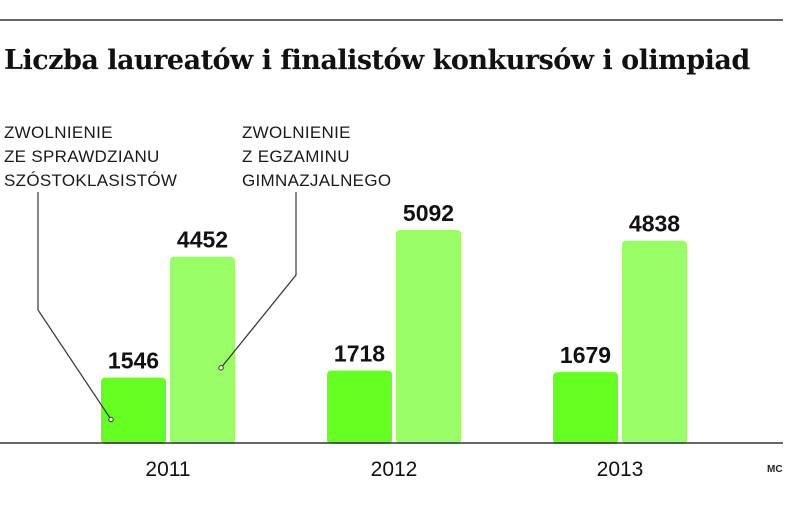 The height and width of the screenshot is (522, 805). I want to click on series-1-annotation-line-1: ZWOLNIENIE, so click(58, 132).